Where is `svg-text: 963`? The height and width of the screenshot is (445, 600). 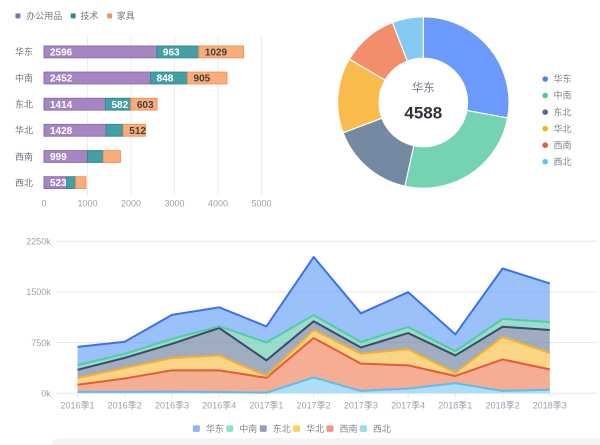 svg-text: 963 is located at coordinates (171, 52).